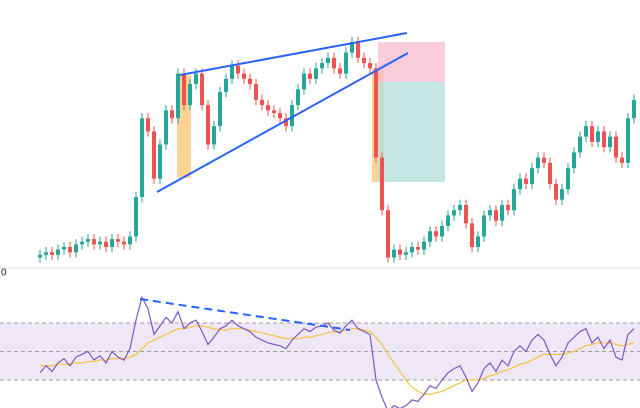 Image resolution: width=640 pixels, height=408 pixels. Describe the element at coordinates (4, 273) in the screenshot. I see `scale-label: 0` at that location.